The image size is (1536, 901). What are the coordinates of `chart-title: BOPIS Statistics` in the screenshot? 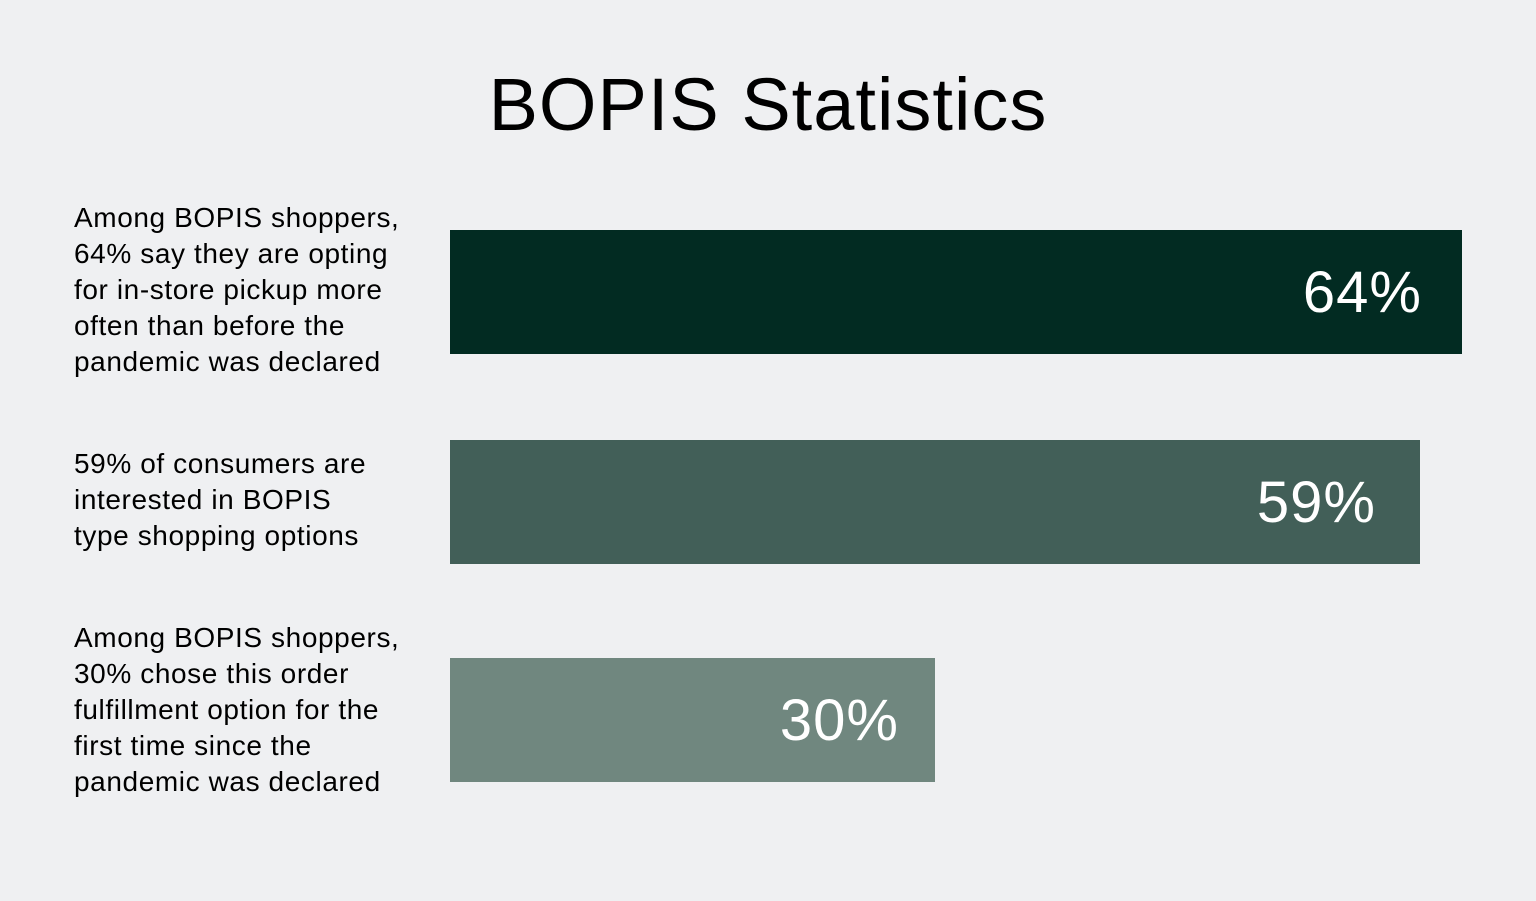 It's located at (768, 104).